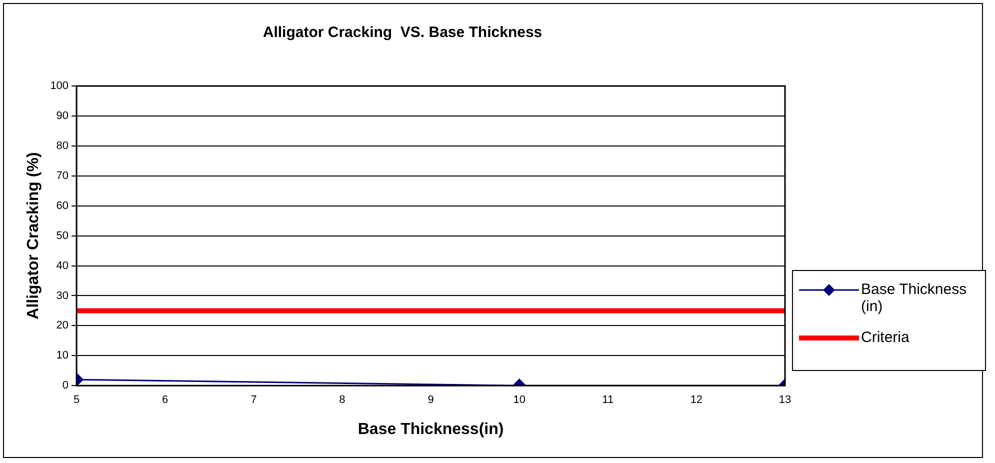 This screenshot has height=463, width=995. I want to click on x-axis-title: Base Thickness(in), so click(431, 429).